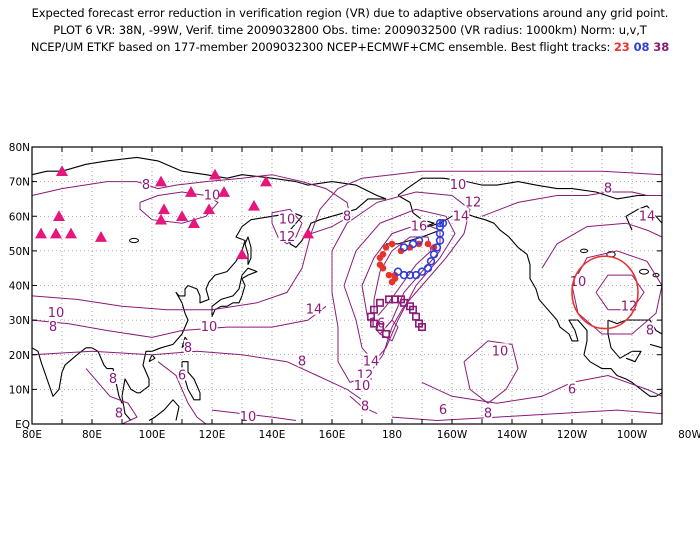 Image resolution: width=700 pixels, height=540 pixels. What do you see at coordinates (419, 227) in the screenshot?
I see `contour-label-8: 16` at bounding box center [419, 227].